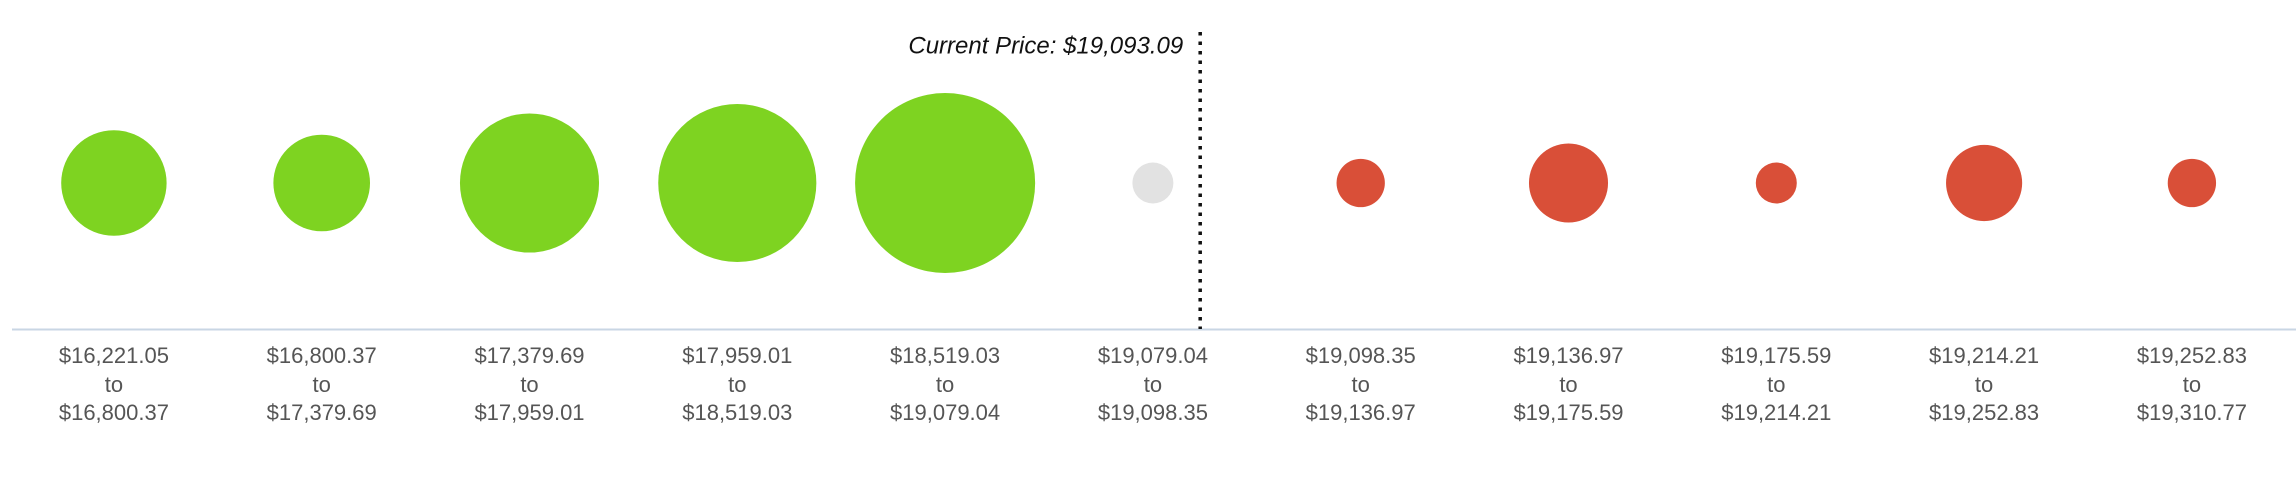 The height and width of the screenshot is (490, 2296). I want to click on current-price-label: Current Price: $19,093.09, so click(1045, 45).